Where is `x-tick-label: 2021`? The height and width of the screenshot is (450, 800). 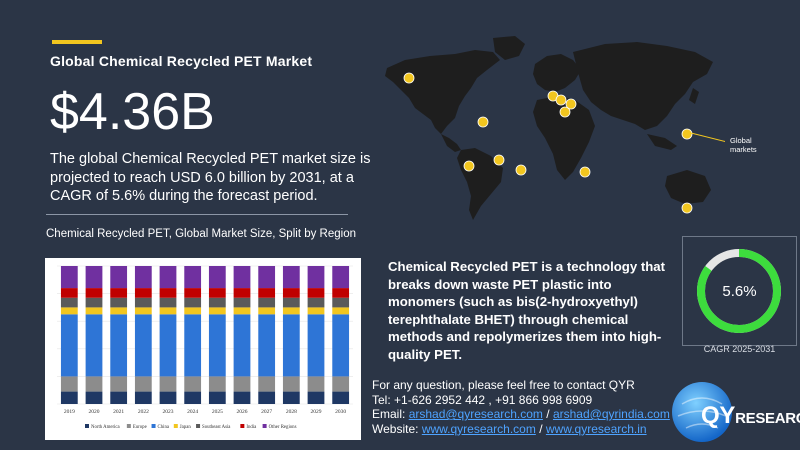
x-tick-label: 2021 is located at coordinates (118, 412).